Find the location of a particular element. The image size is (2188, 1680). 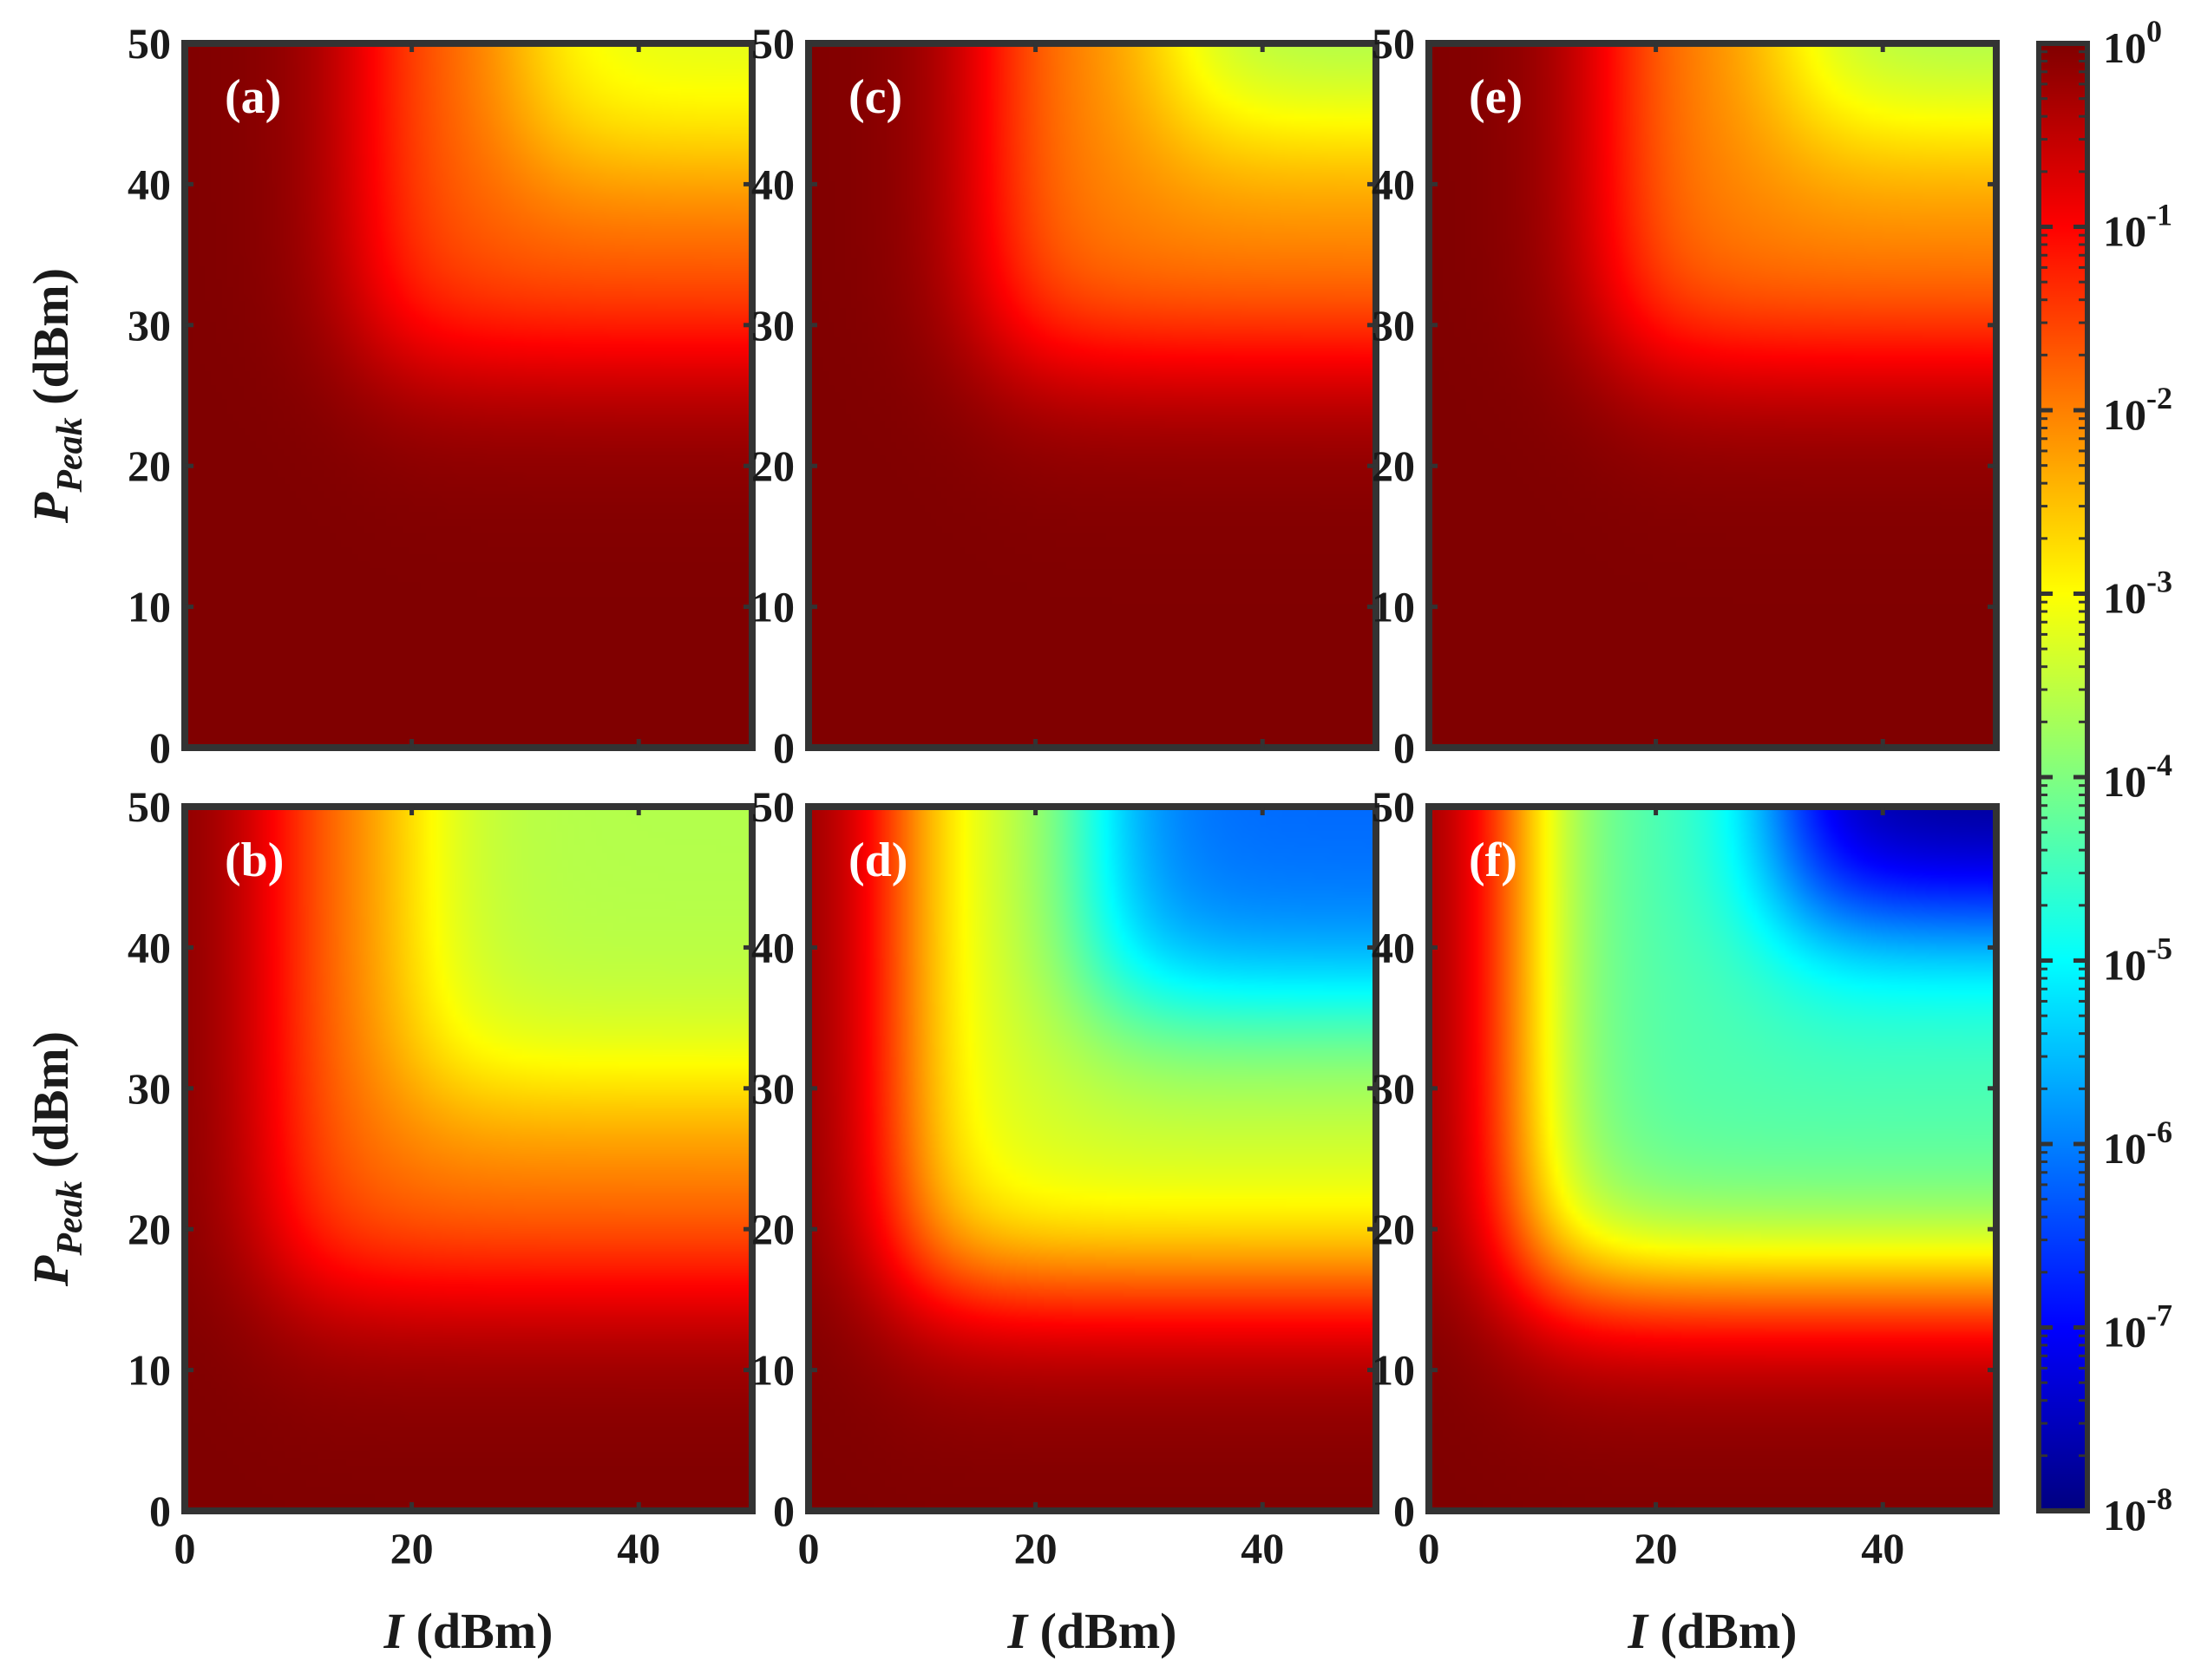

colorbar-tick-label: 10⁻⁵ is located at coordinates (2137, 961).